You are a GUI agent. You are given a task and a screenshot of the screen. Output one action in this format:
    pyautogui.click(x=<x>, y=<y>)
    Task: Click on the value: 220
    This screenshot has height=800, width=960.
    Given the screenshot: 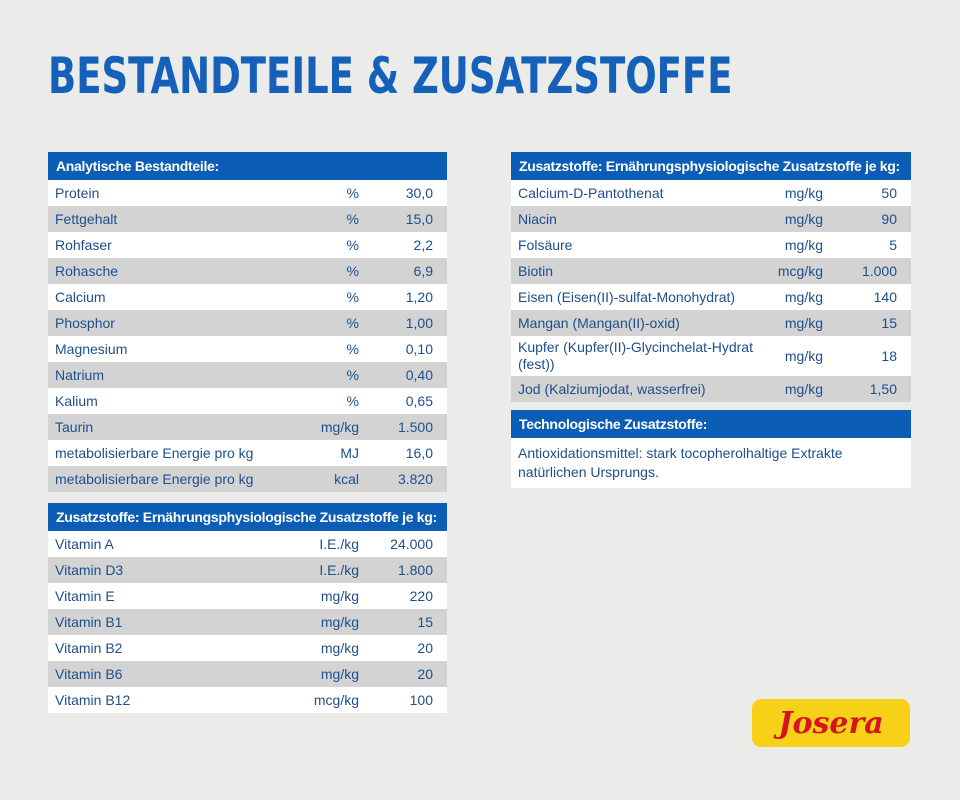 What is the action you would take?
    pyautogui.click(x=421, y=595)
    